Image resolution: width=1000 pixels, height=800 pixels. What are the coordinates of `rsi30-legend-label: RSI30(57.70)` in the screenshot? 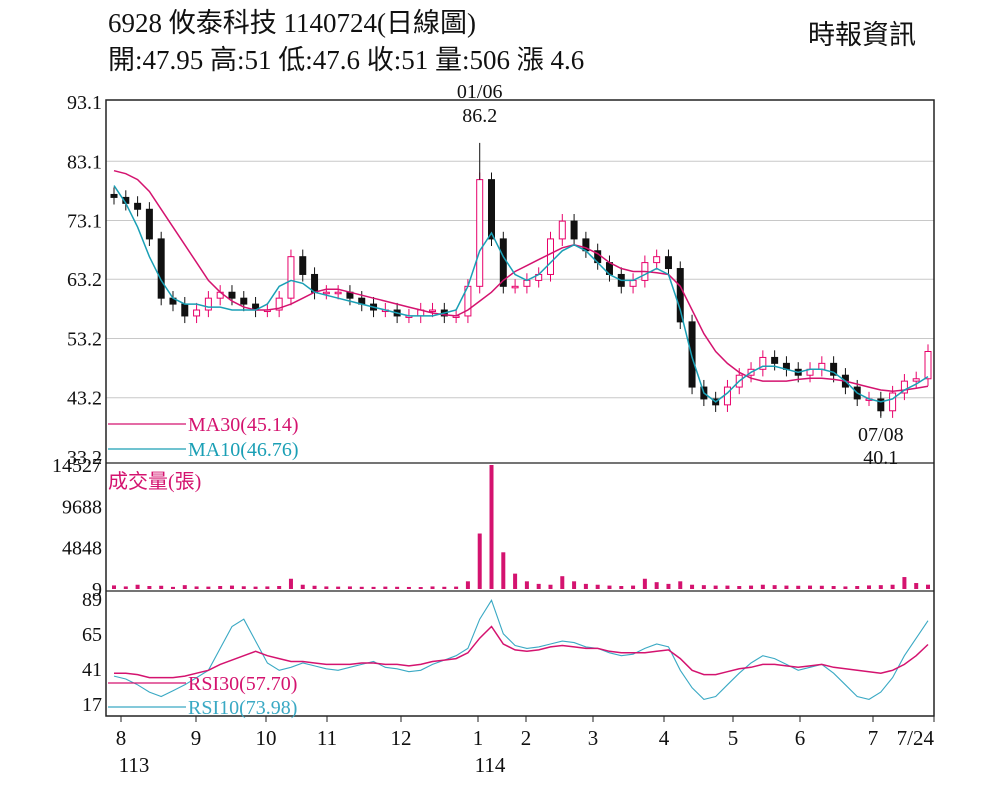 It's located at (242, 684).